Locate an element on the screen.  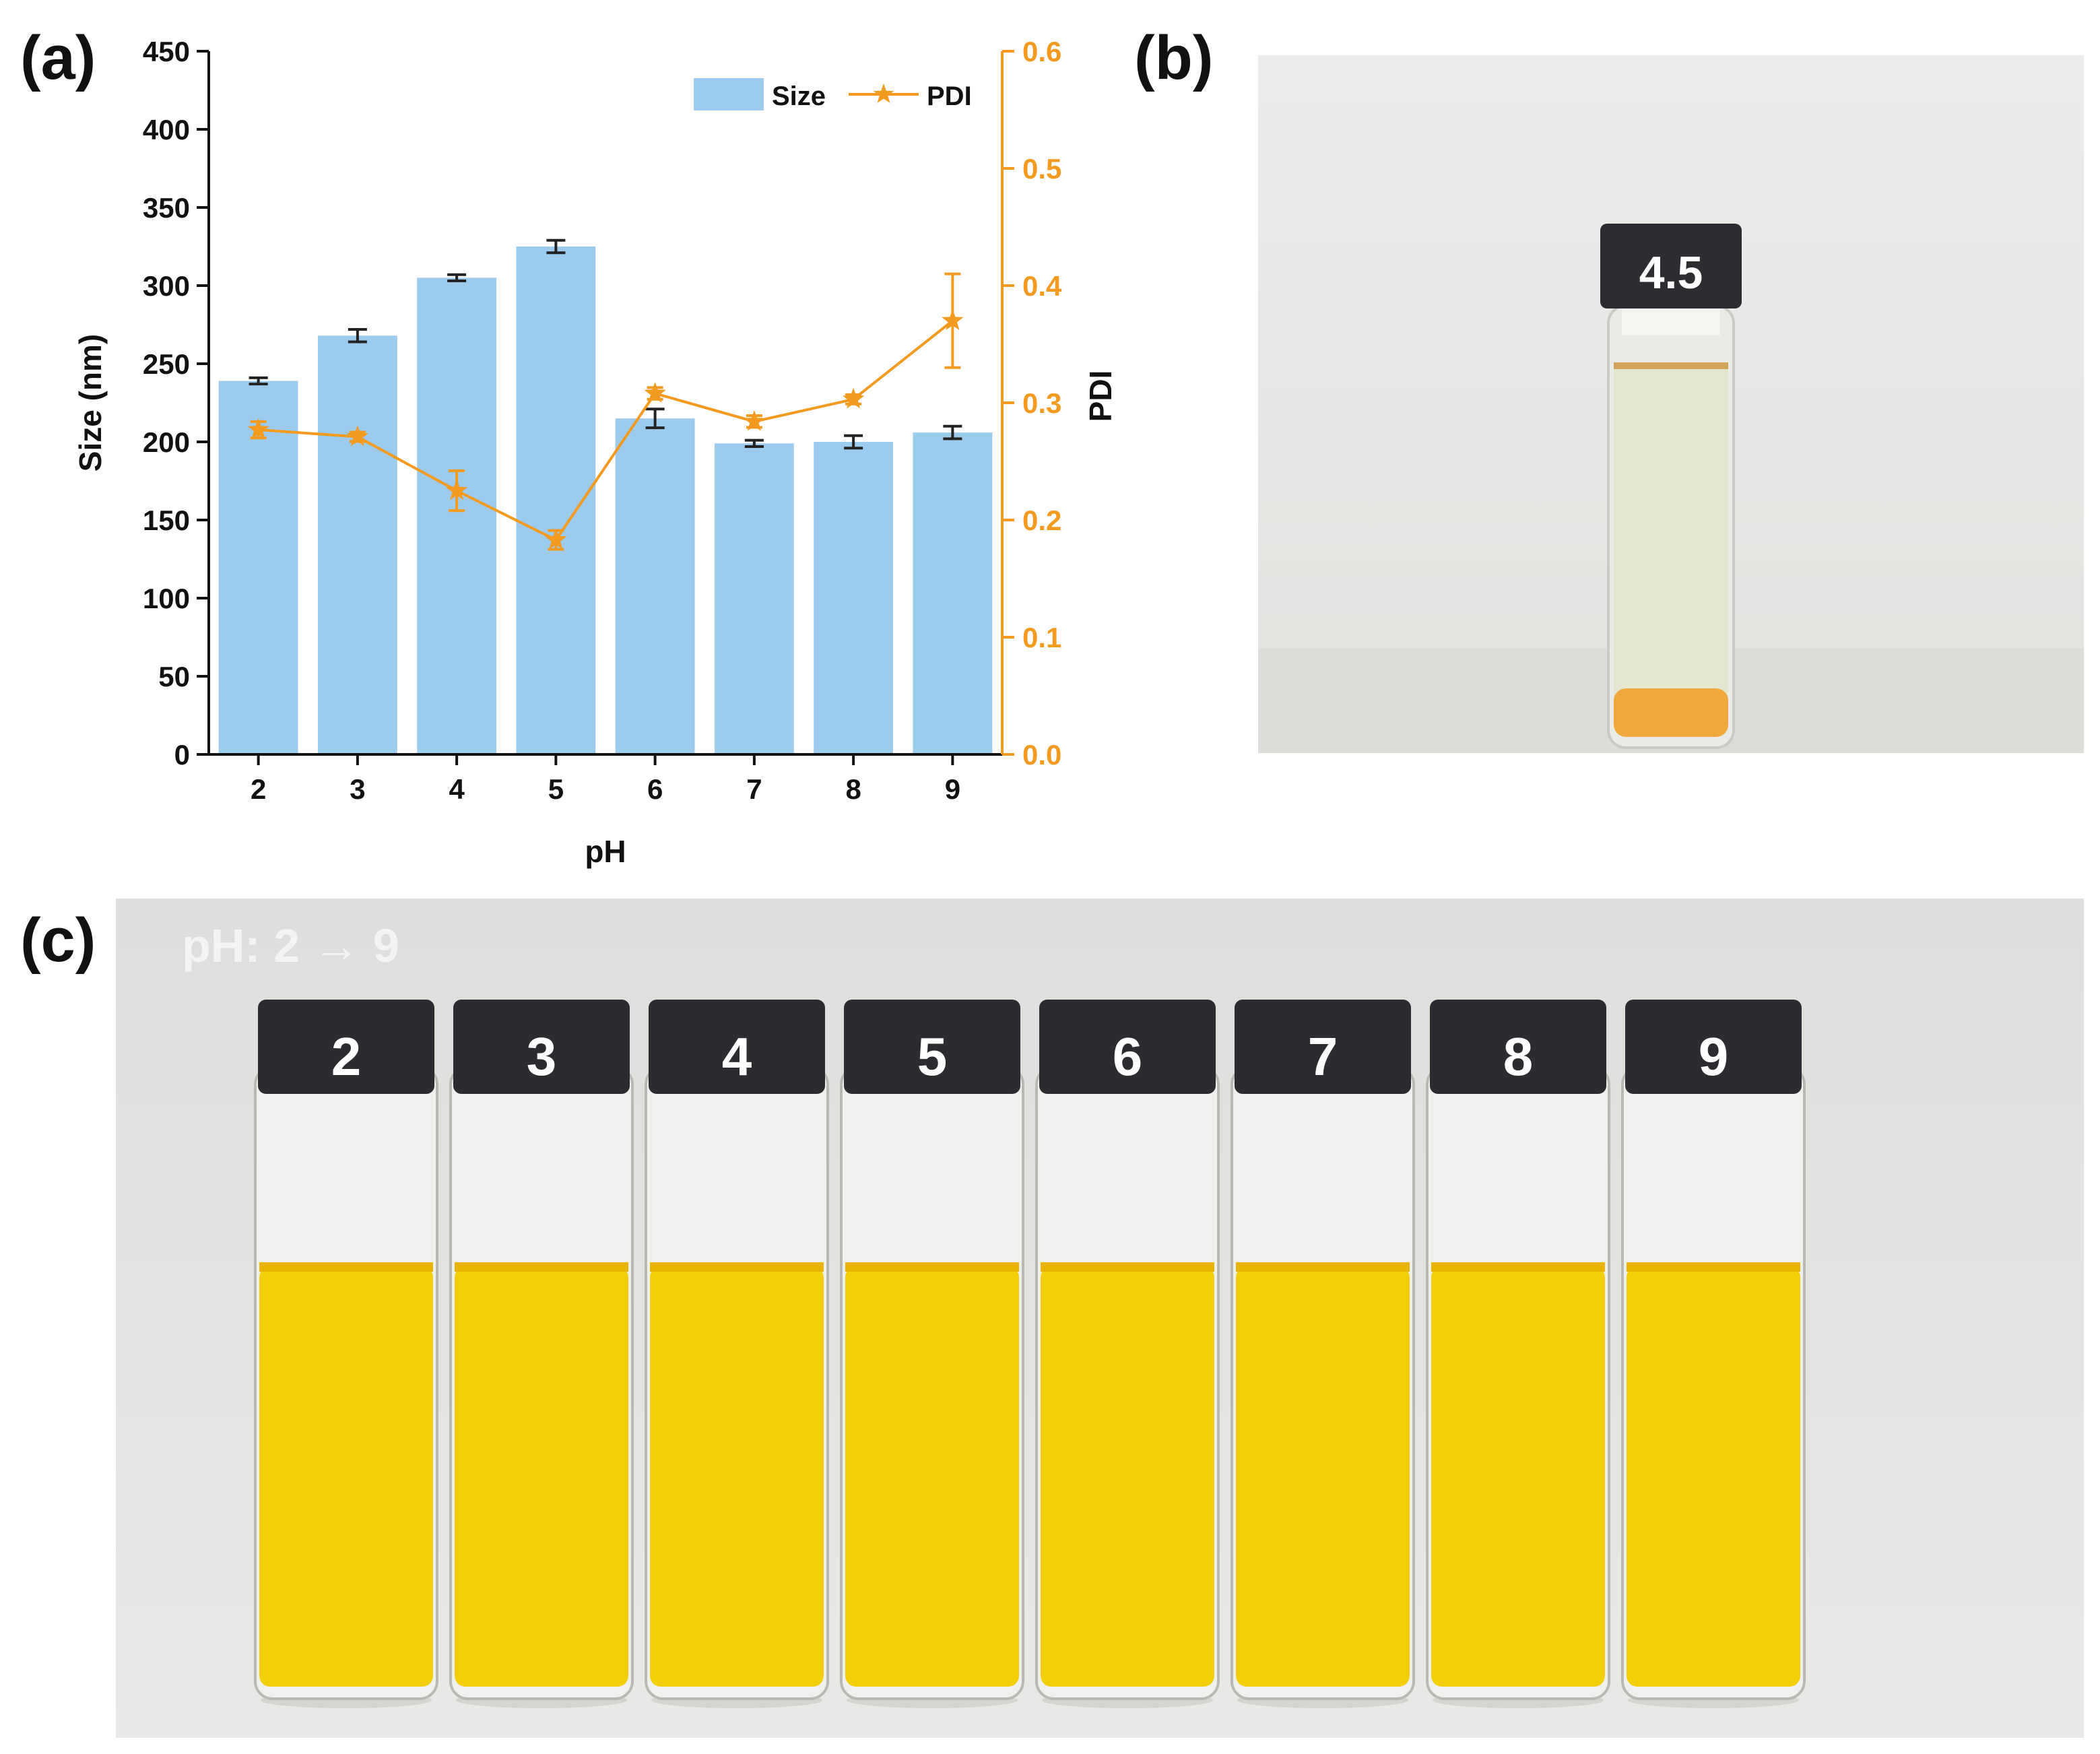
panel-label-b: (b) is located at coordinates (1174, 58).